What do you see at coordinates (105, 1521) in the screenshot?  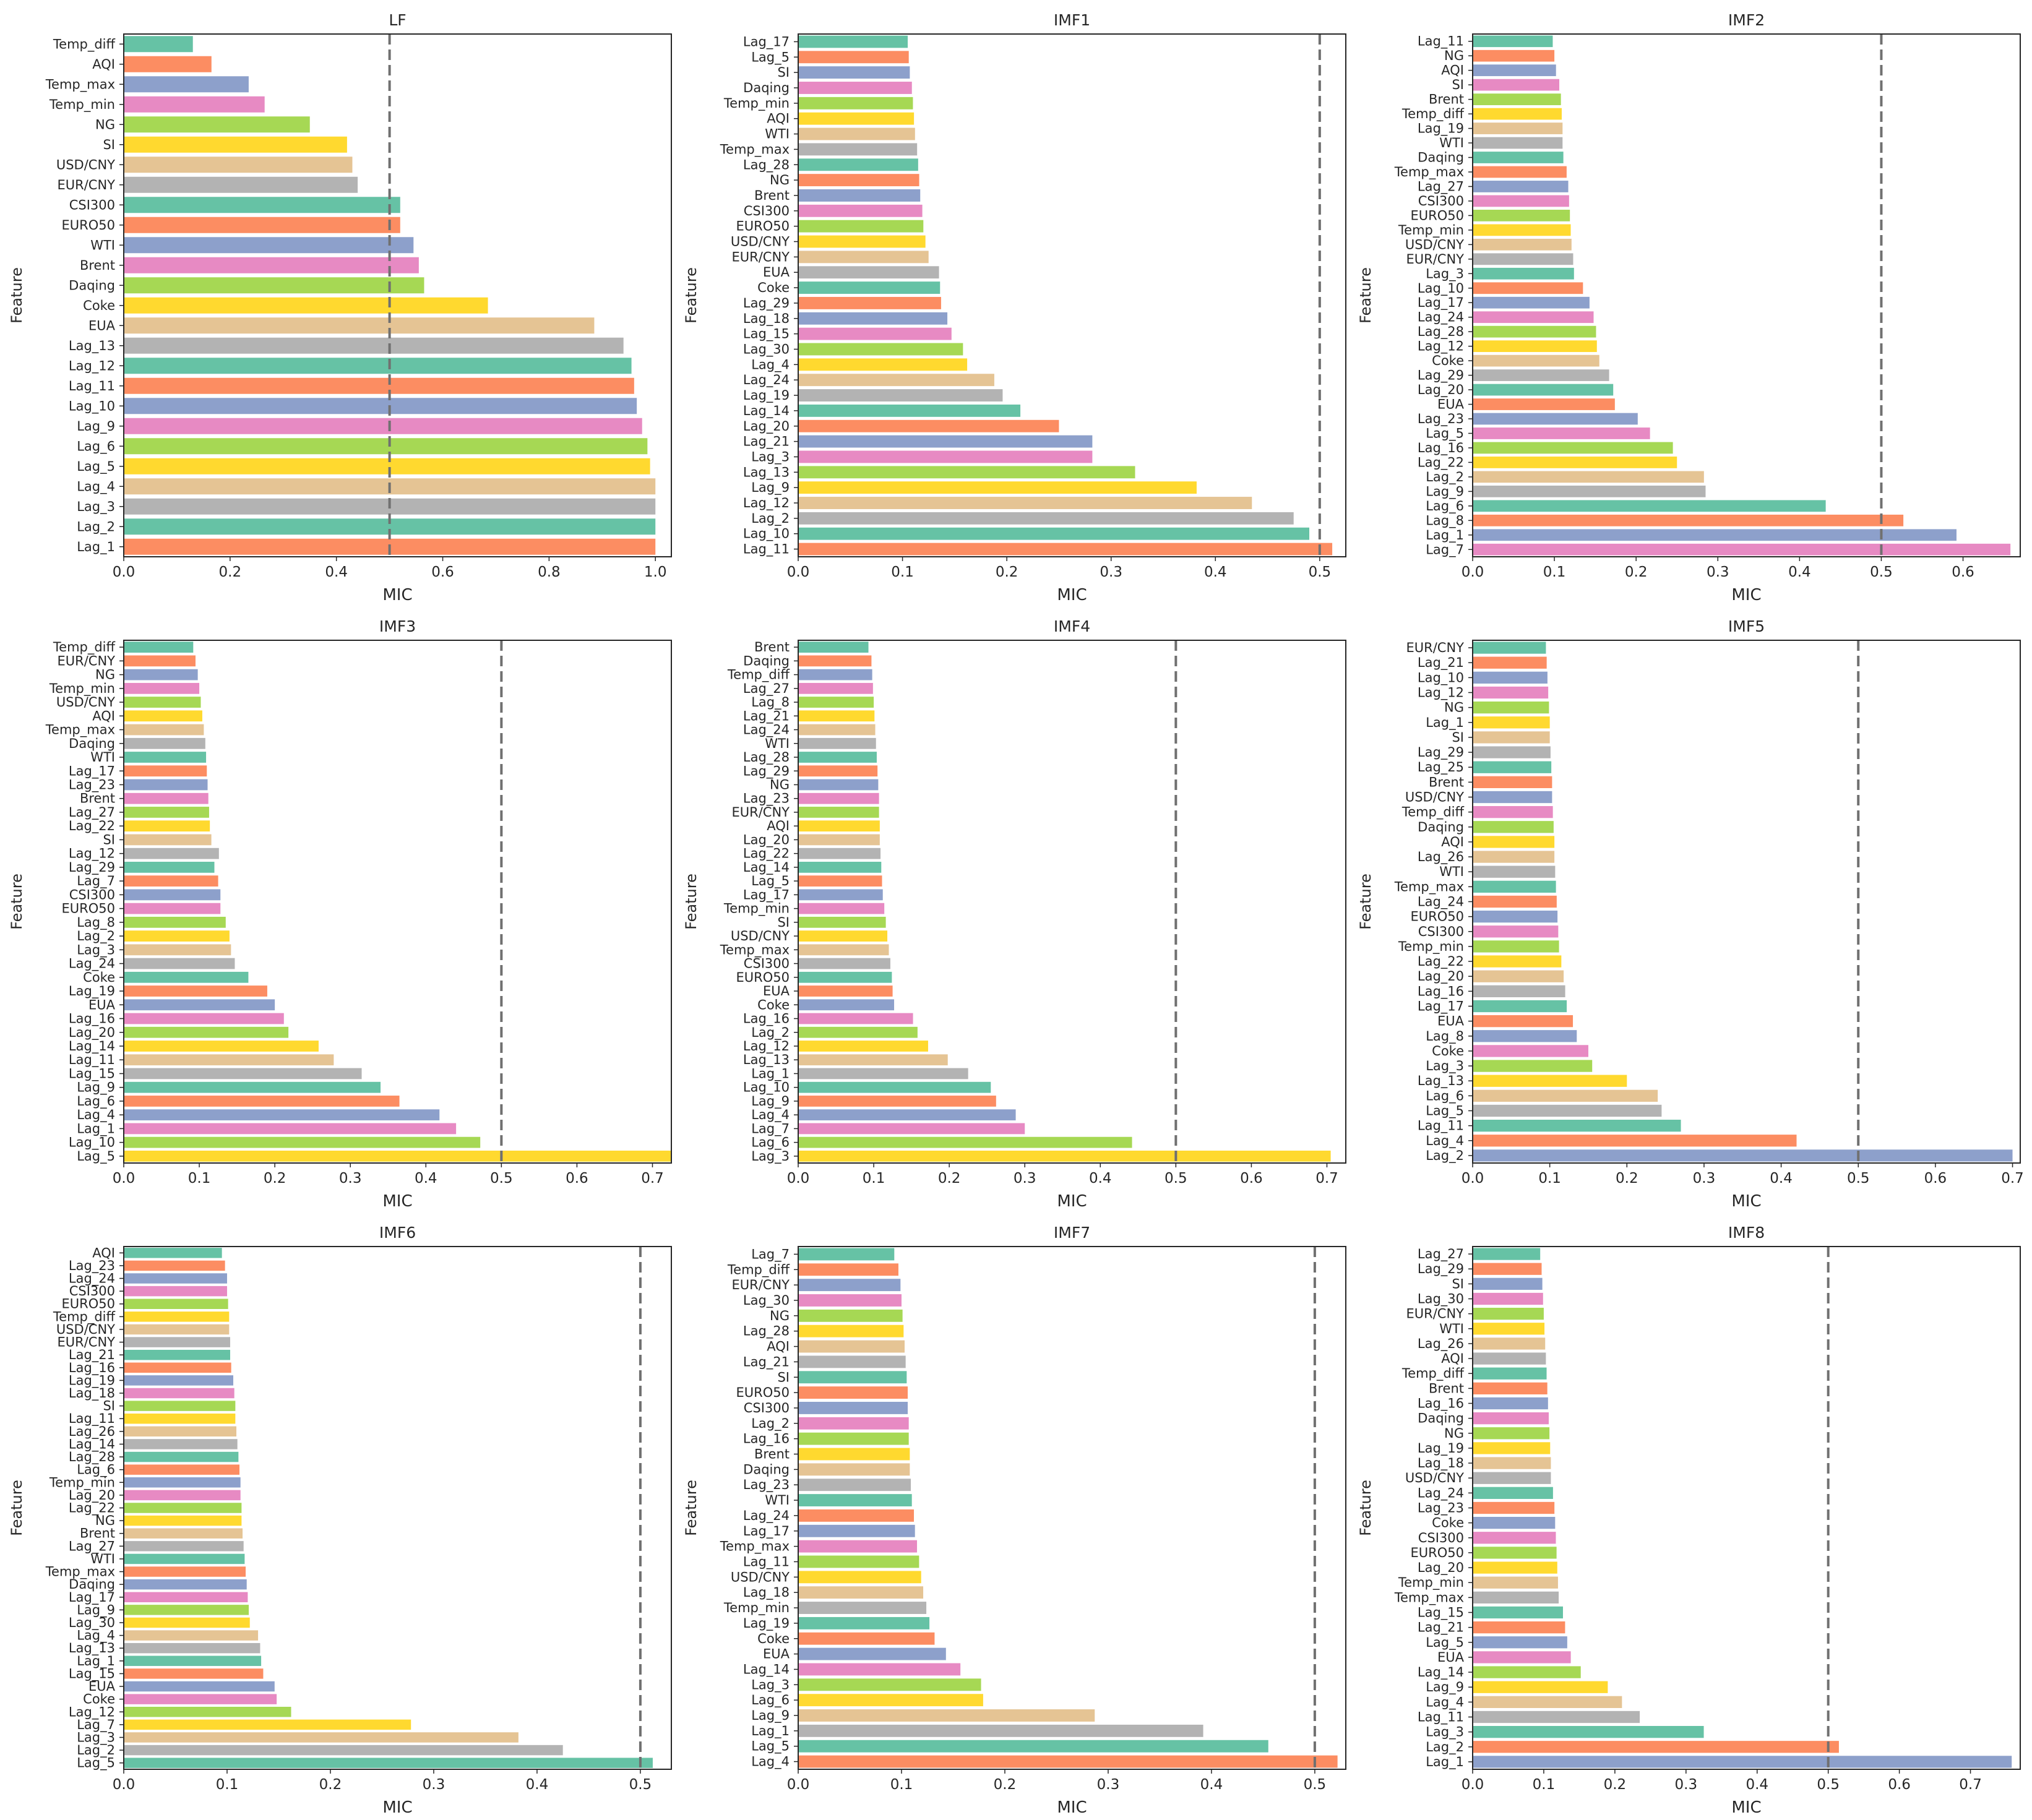 I see `y-tick-label: NG` at bounding box center [105, 1521].